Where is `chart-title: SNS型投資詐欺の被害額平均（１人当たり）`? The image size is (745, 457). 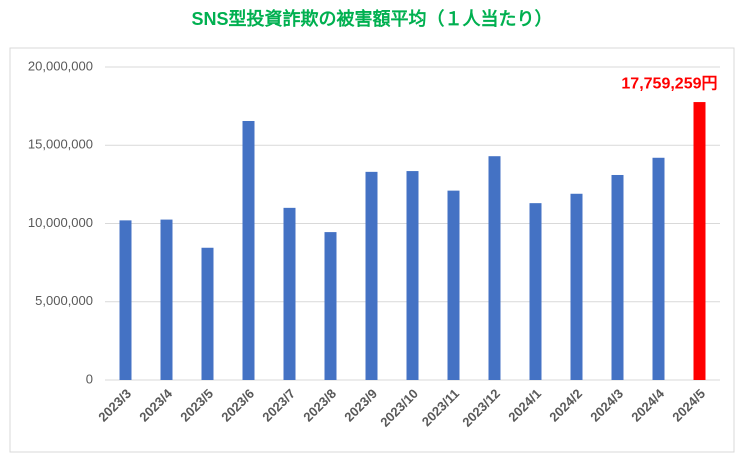
chart-title: SNS型投資詐欺の被害額平均（１人当たり） is located at coordinates (371, 18).